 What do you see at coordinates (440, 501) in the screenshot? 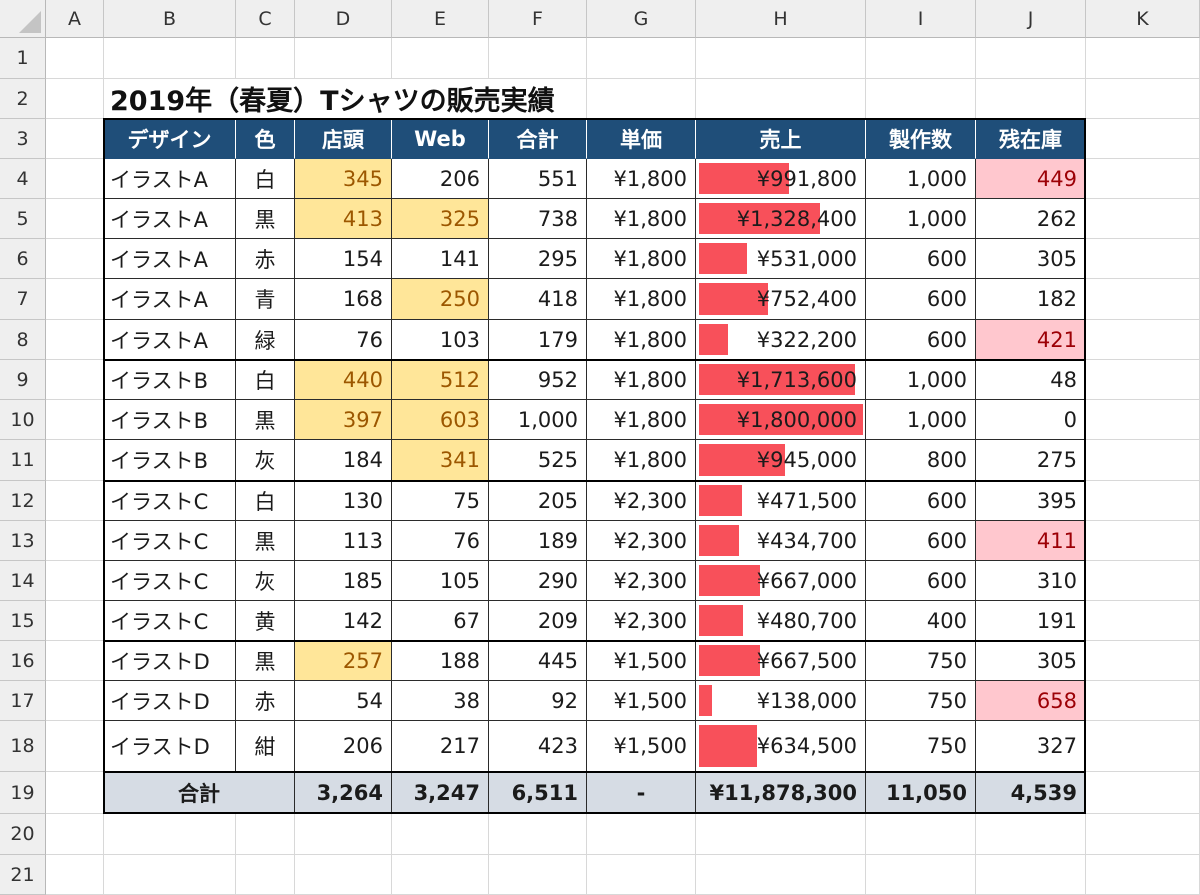
I see `cell-web: 75` at bounding box center [440, 501].